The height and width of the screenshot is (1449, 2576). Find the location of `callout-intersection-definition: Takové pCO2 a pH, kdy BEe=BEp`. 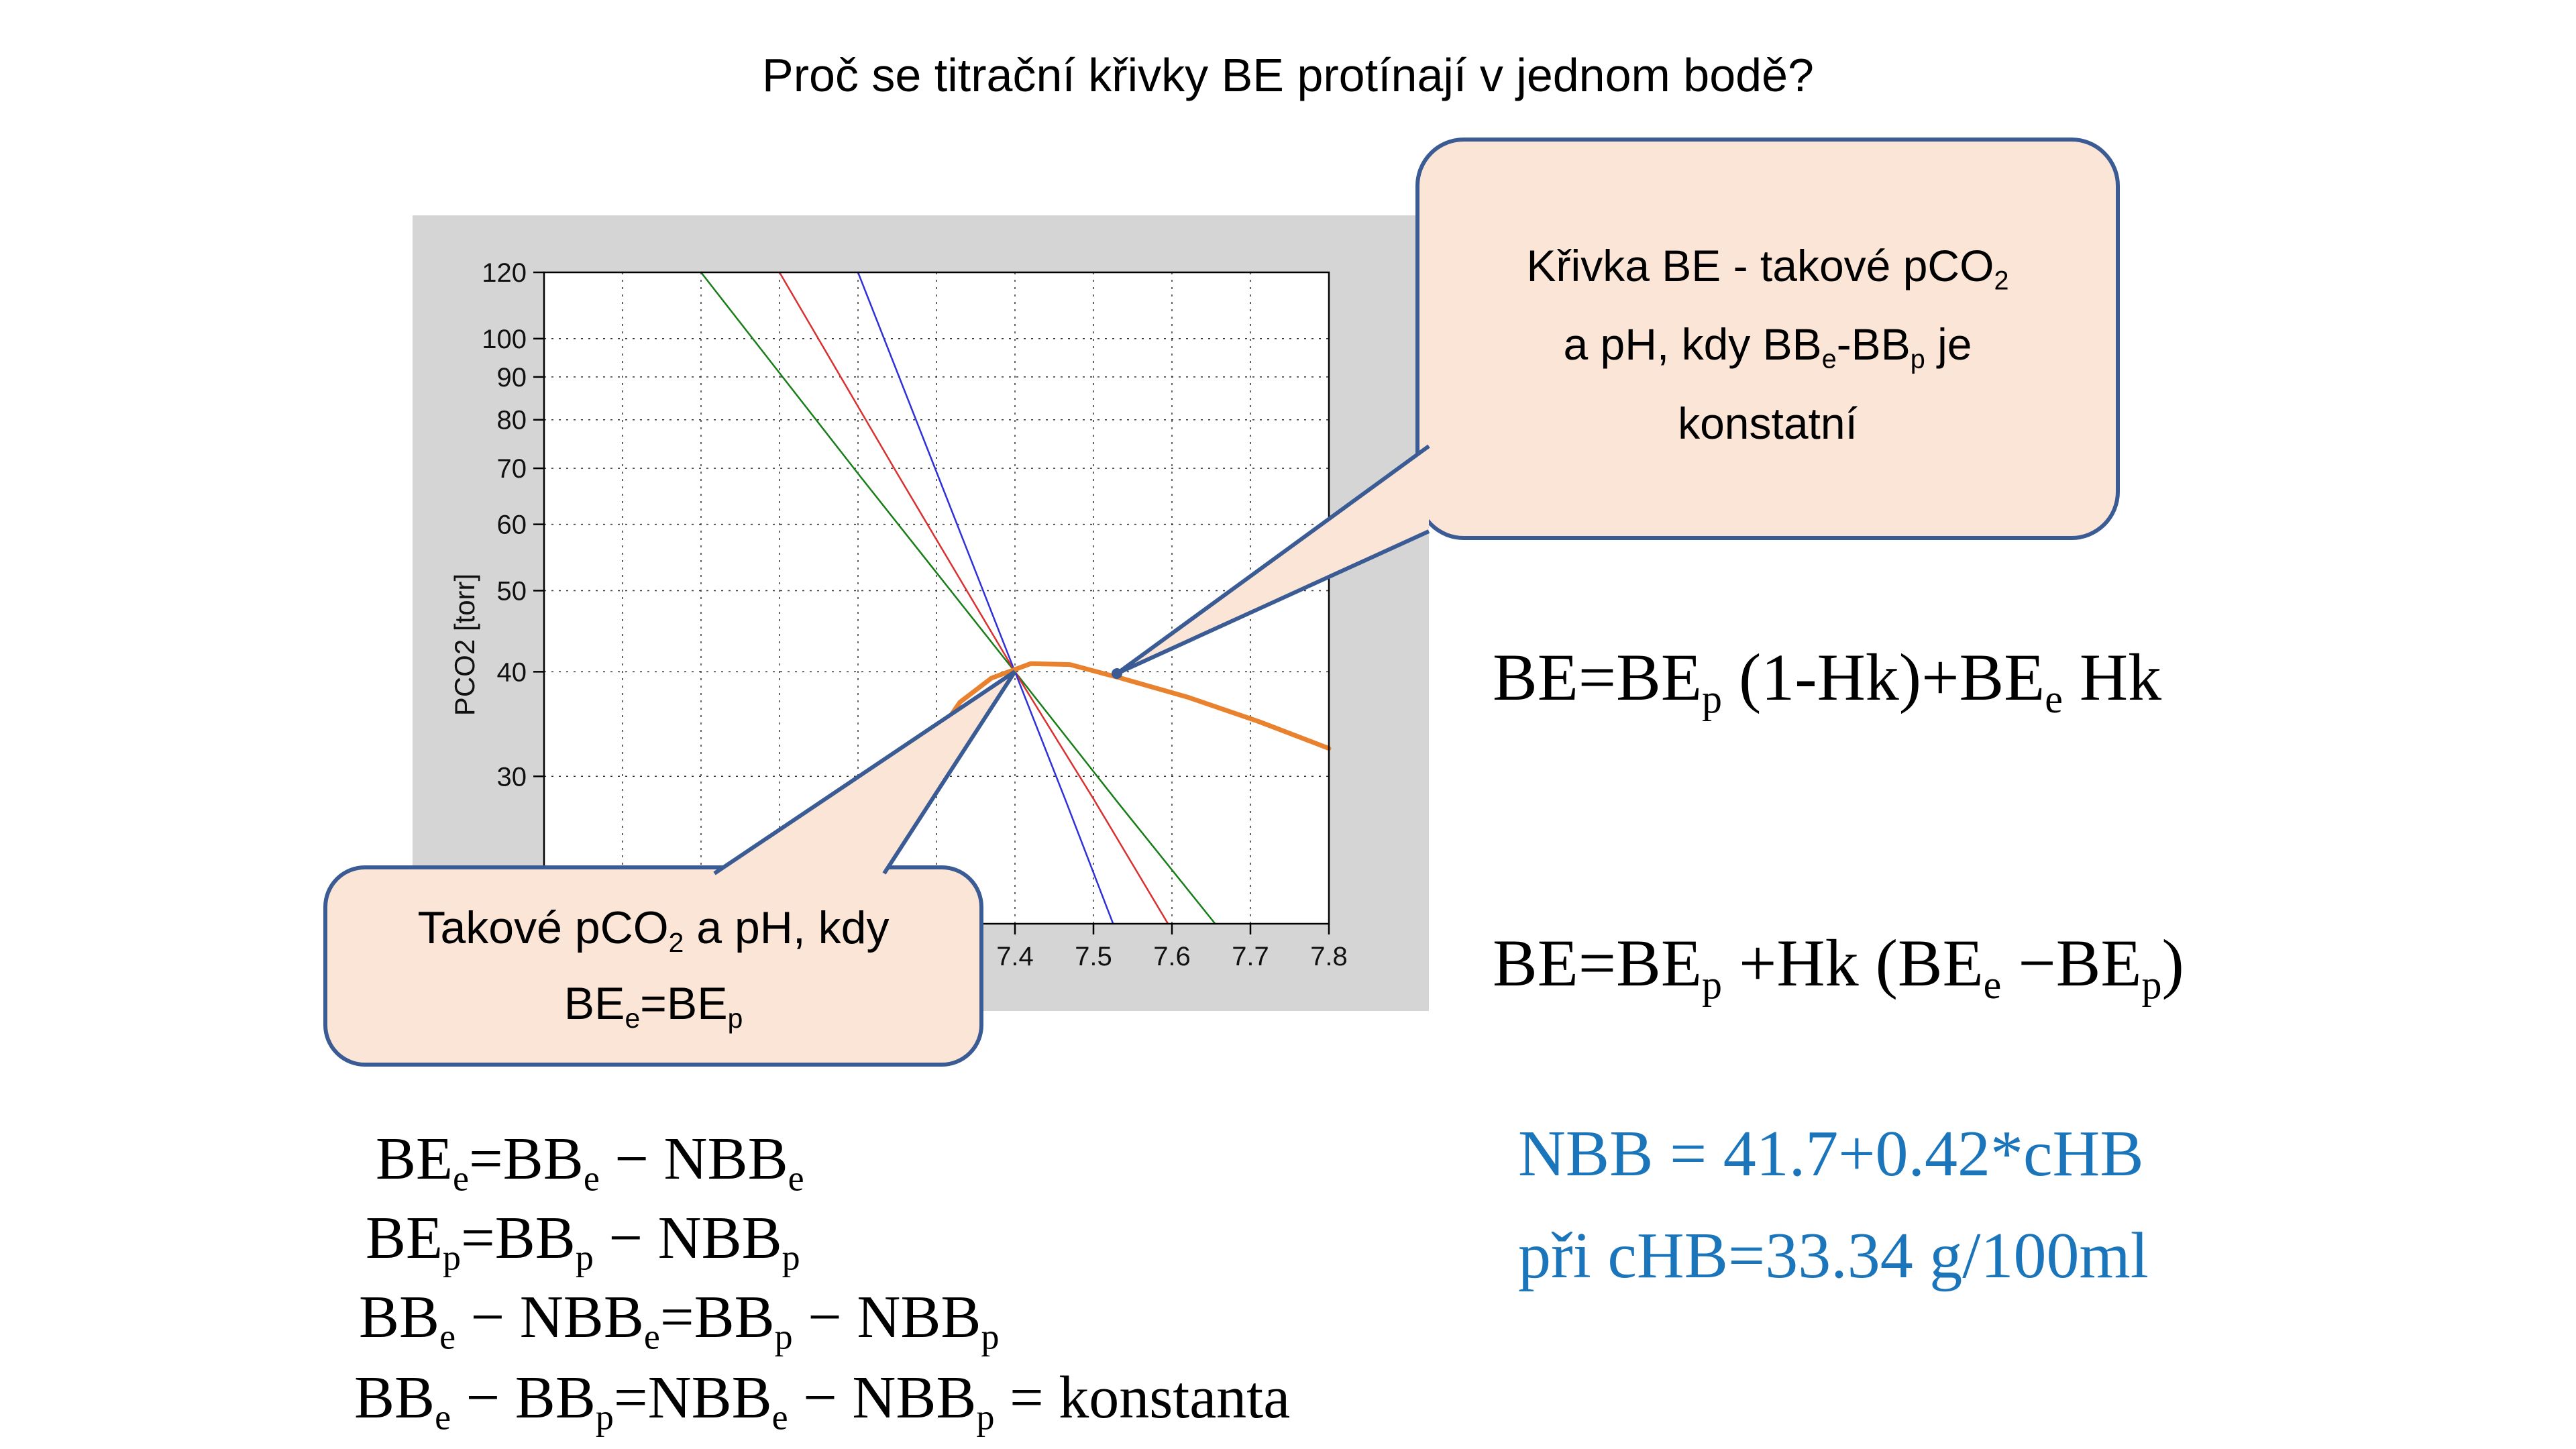

callout-intersection-definition: Takové pCO2 a pH, kdy BEe=BEp is located at coordinates (653, 966).